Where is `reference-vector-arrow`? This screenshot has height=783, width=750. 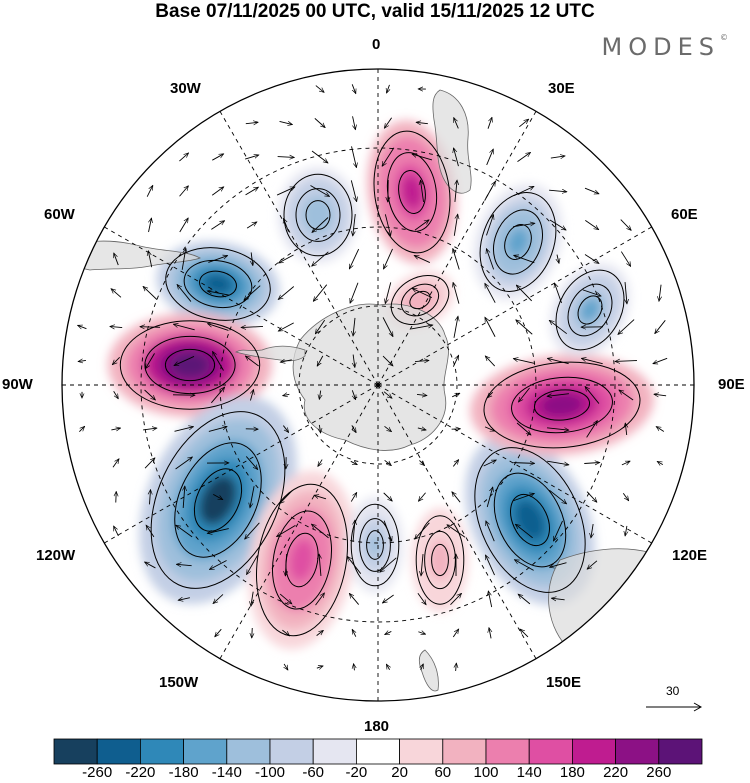
reference-vector-arrow is located at coordinates (674, 707).